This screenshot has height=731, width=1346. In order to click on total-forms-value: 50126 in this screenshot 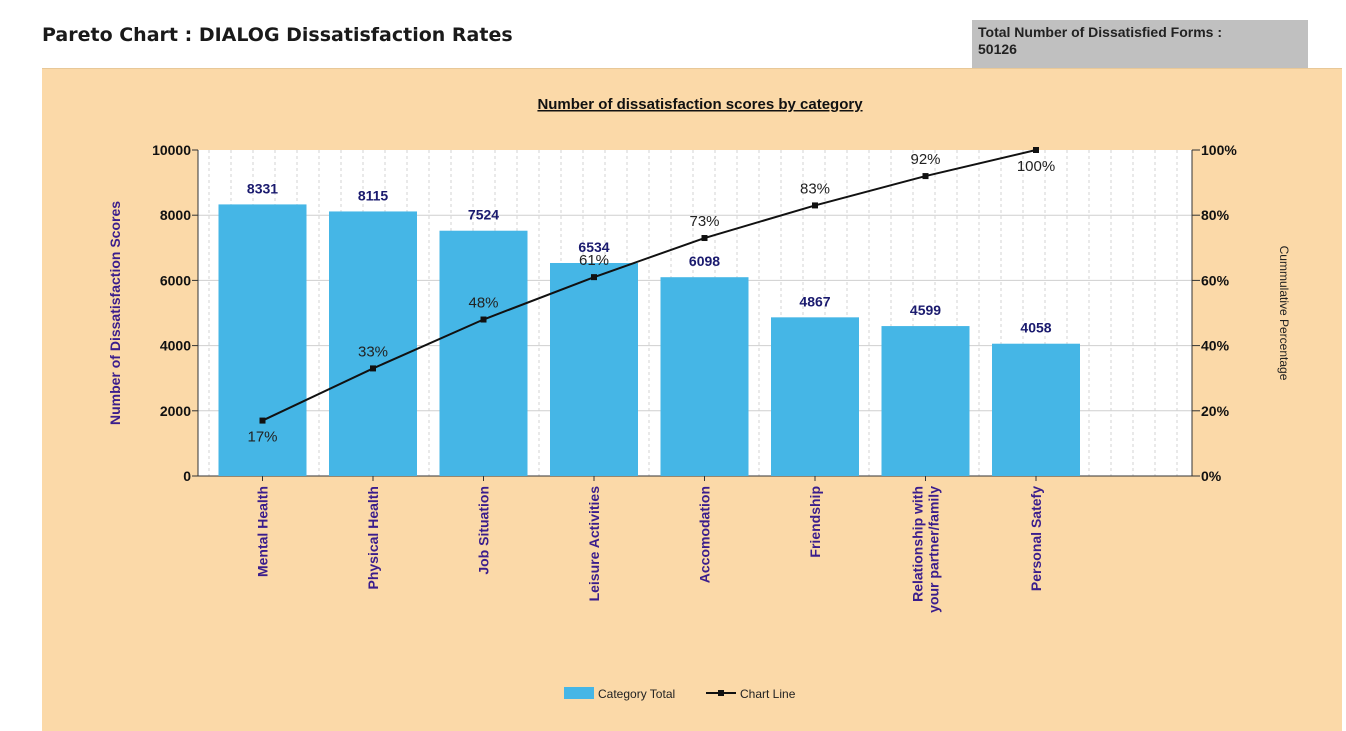, I will do `click(997, 49)`.